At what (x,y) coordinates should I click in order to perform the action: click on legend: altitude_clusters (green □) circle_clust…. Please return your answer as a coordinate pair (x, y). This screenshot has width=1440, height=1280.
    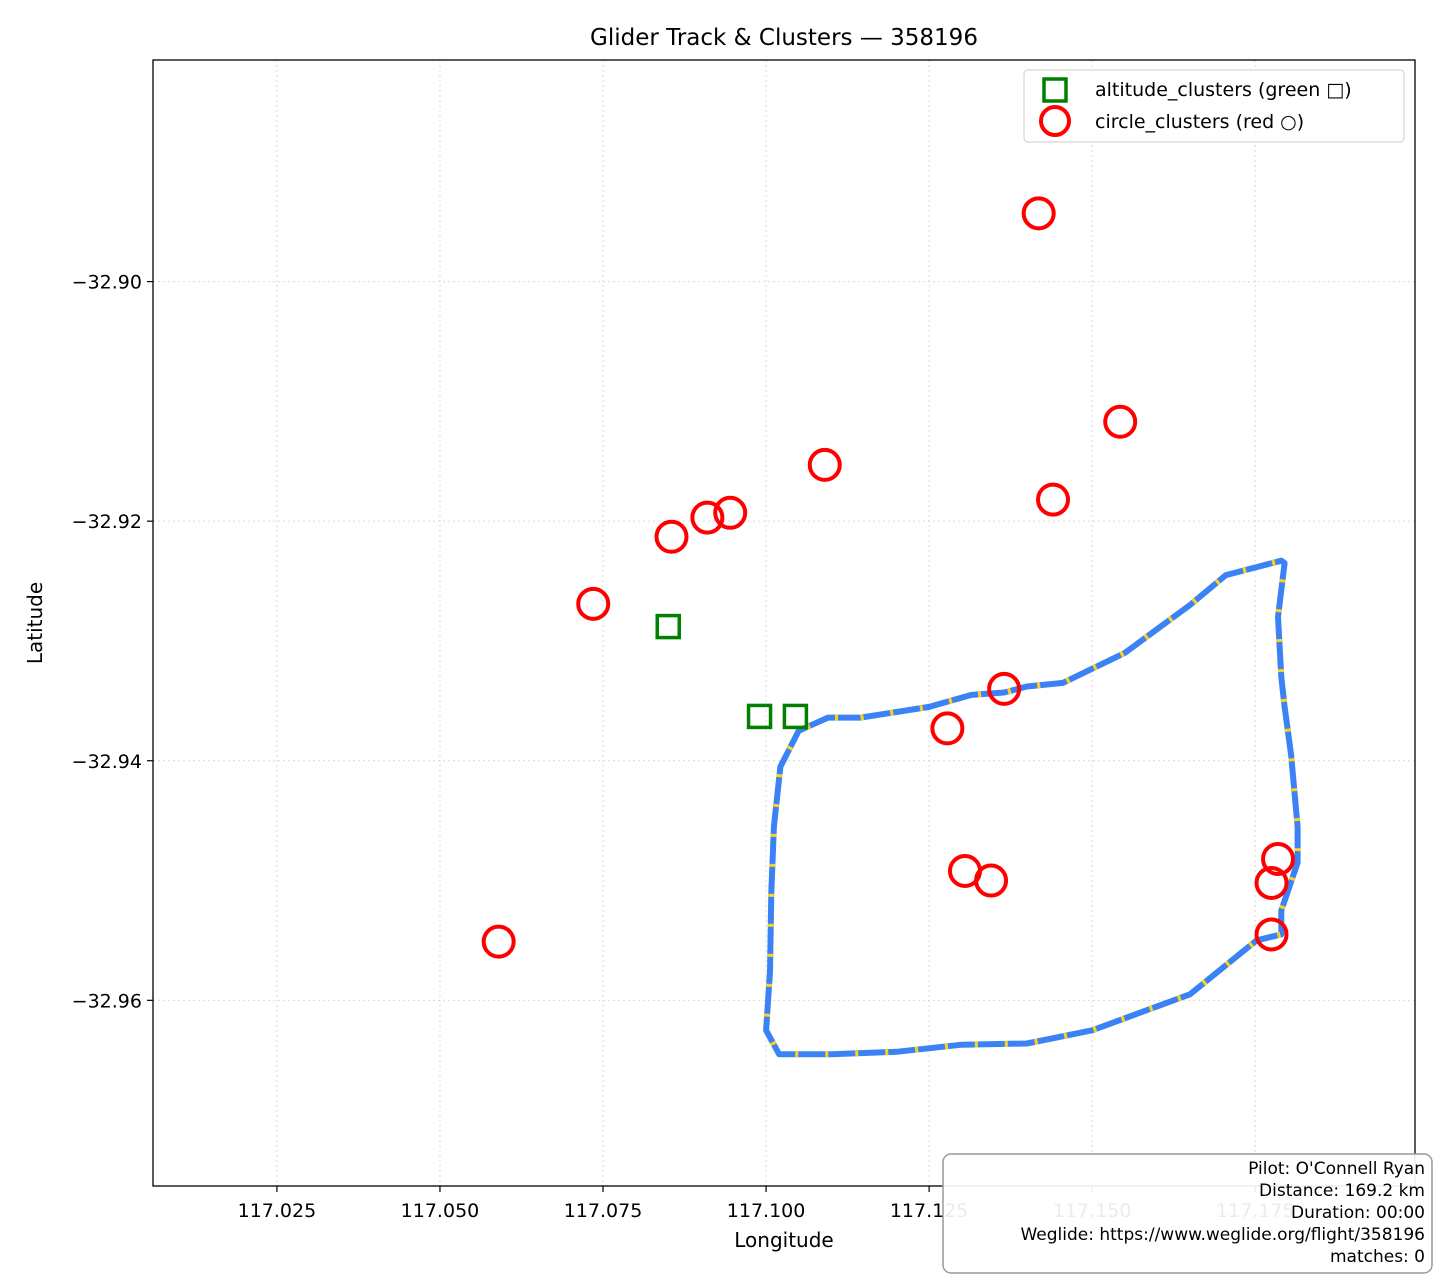
    Looking at the image, I should click on (1214, 106).